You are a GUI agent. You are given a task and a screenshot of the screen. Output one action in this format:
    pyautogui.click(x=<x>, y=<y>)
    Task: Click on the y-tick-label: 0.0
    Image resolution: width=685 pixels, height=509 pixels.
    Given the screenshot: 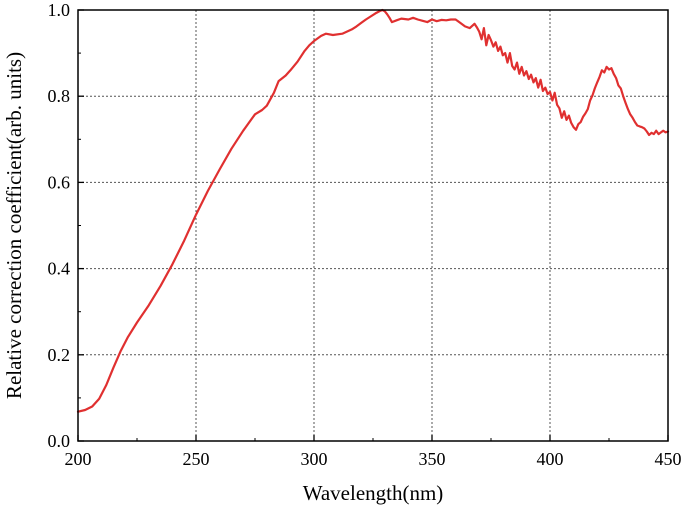 What is the action you would take?
    pyautogui.click(x=59, y=441)
    